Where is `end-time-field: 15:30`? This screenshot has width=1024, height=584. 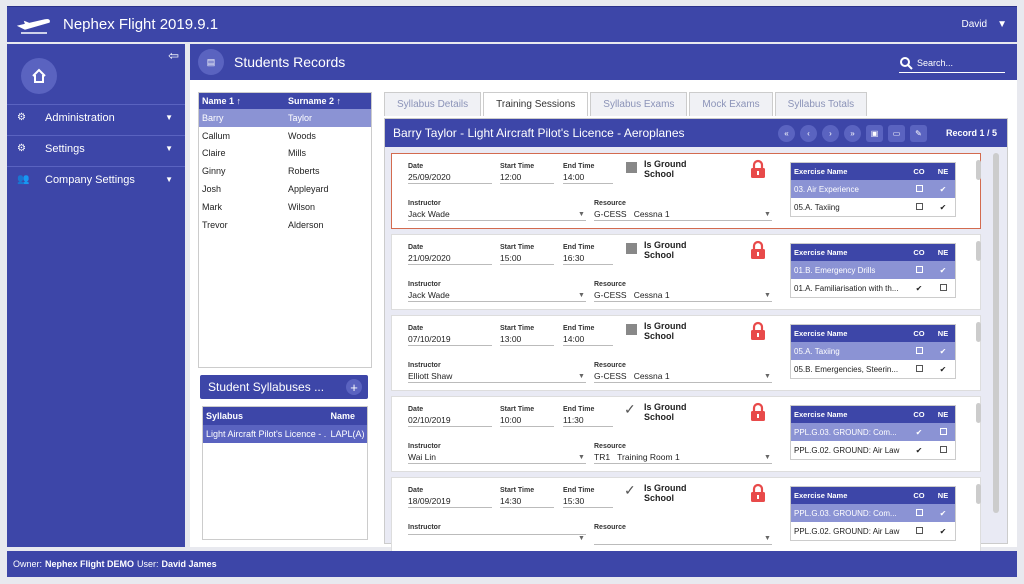 end-time-field: 15:30 is located at coordinates (588, 502).